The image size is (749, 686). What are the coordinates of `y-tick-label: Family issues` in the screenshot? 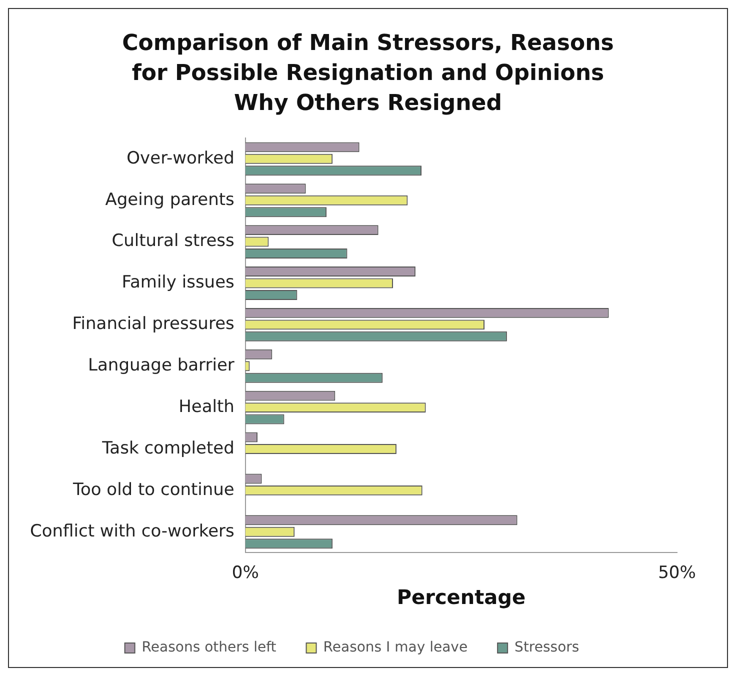 It's located at (178, 282).